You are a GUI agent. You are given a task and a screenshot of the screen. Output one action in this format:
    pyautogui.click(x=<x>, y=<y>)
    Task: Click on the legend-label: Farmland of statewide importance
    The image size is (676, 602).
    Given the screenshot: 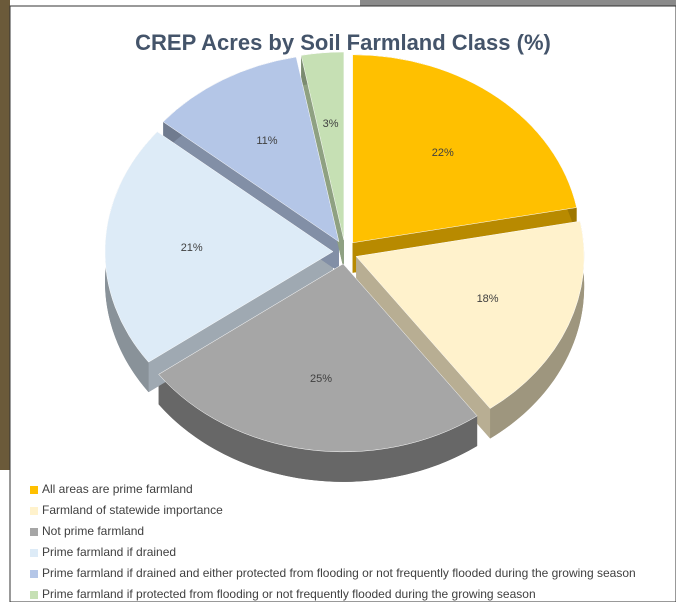 What is the action you would take?
    pyautogui.click(x=132, y=510)
    